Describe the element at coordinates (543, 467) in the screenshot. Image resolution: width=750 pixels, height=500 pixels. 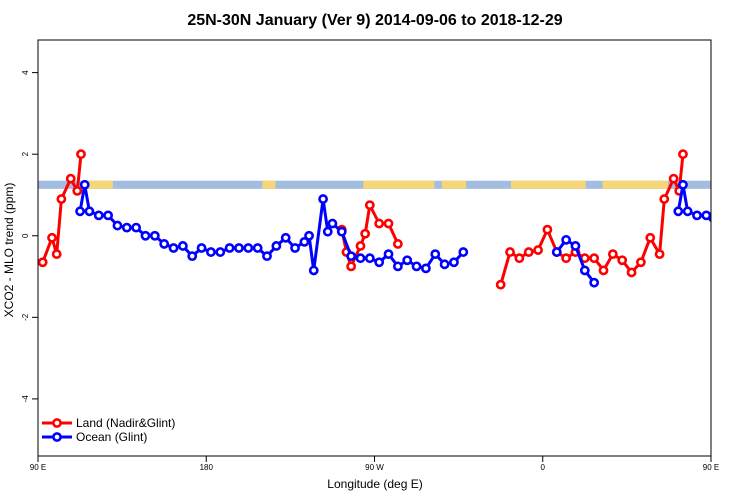
I see `x-tick-label: 0` at that location.